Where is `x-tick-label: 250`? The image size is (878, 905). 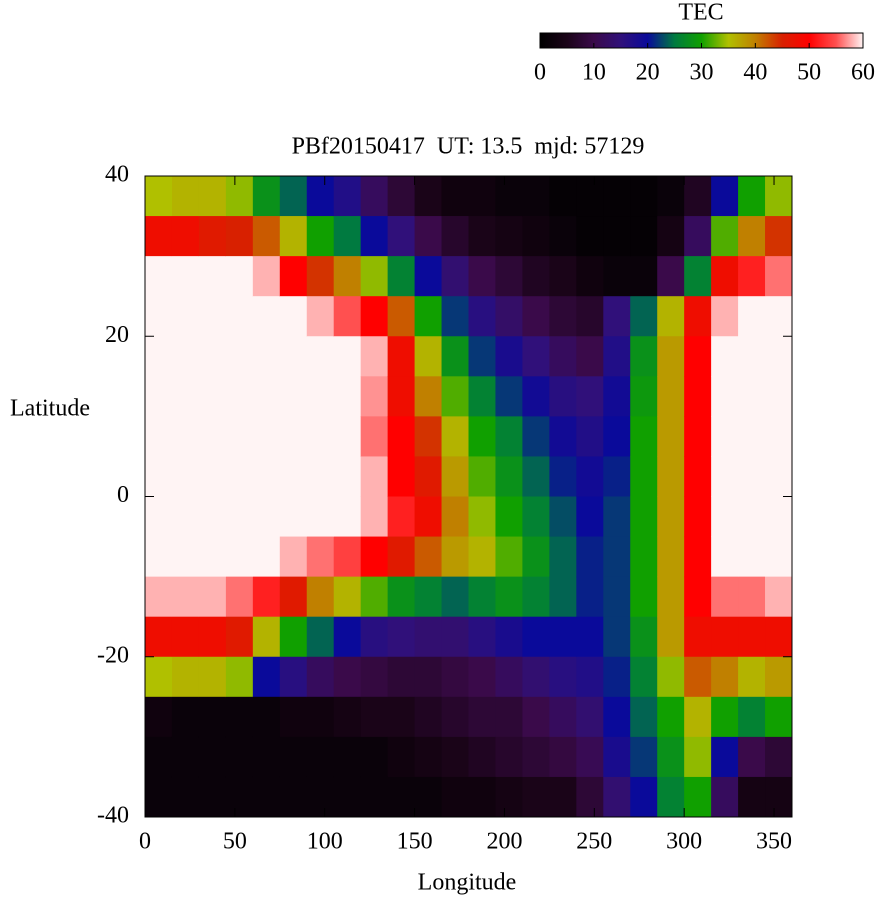 x-tick-label: 250 is located at coordinates (594, 842).